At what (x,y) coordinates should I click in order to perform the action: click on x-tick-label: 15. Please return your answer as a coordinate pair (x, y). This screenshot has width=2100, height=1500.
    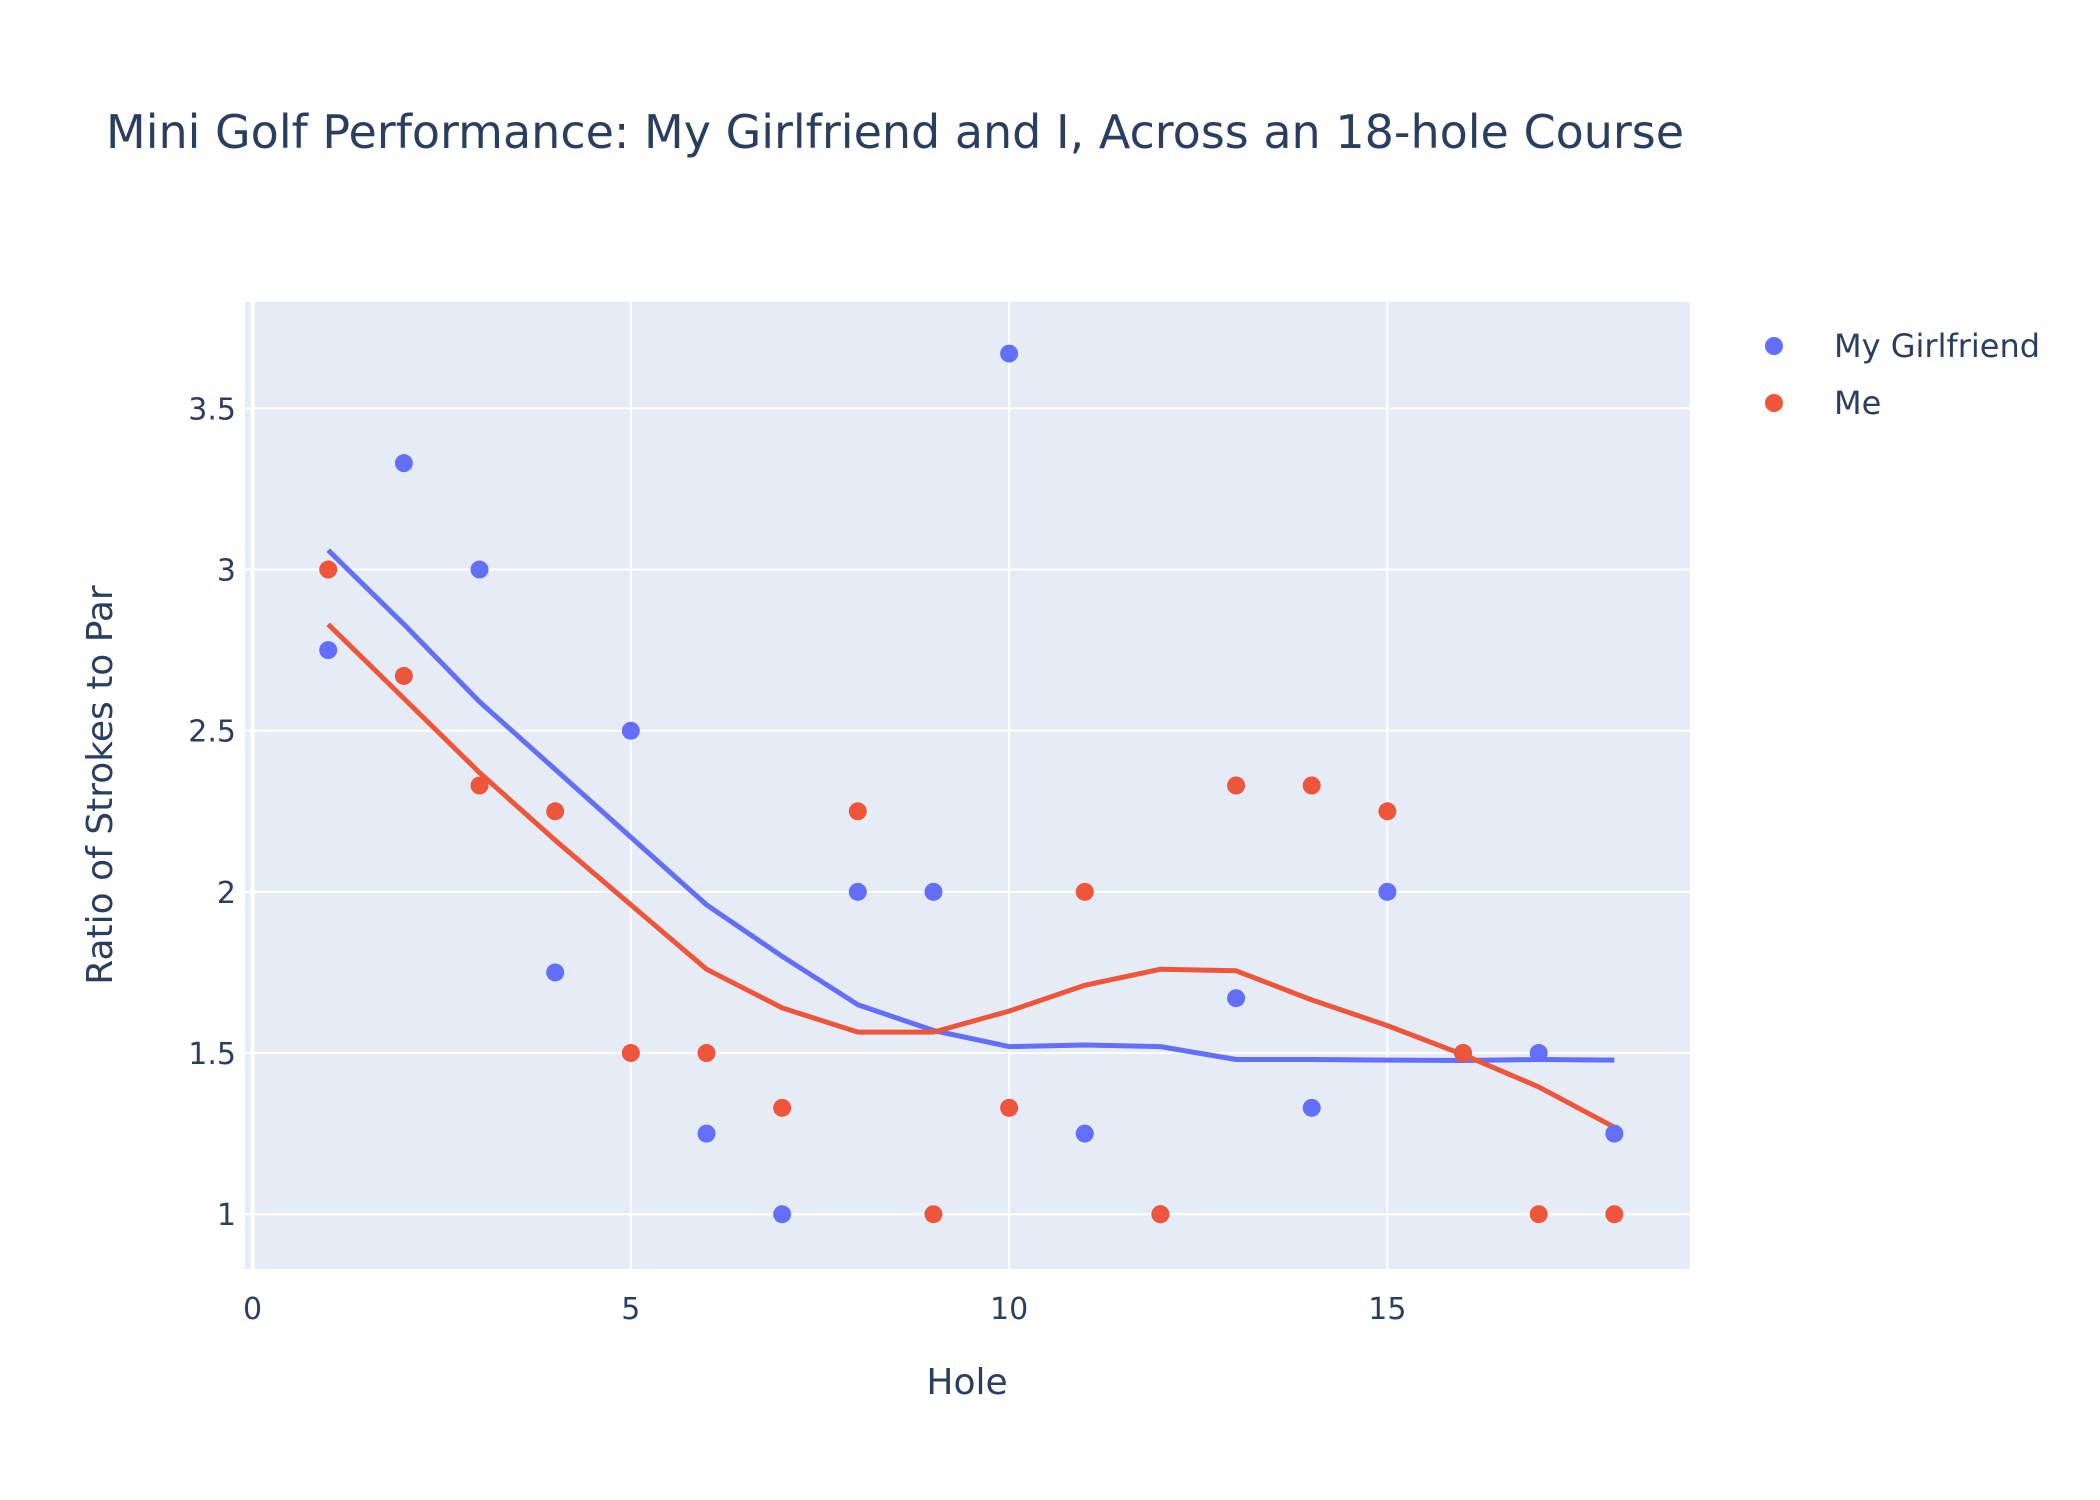
    Looking at the image, I should click on (1387, 1309).